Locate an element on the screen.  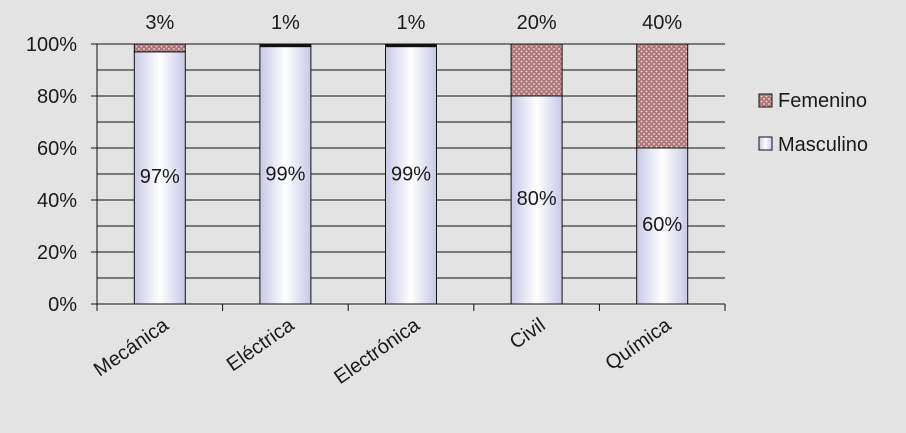
x-tick-label: Eléctrica is located at coordinates (261, 345).